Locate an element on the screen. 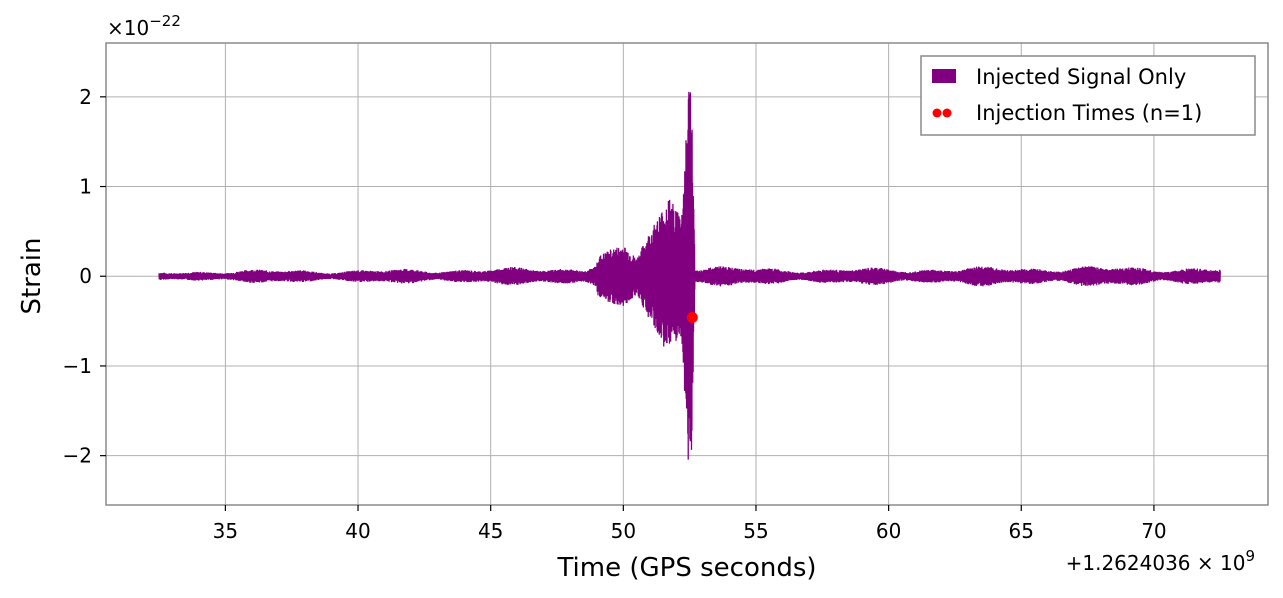  y-scale-label: ×10⁻²² is located at coordinates (144, 26).